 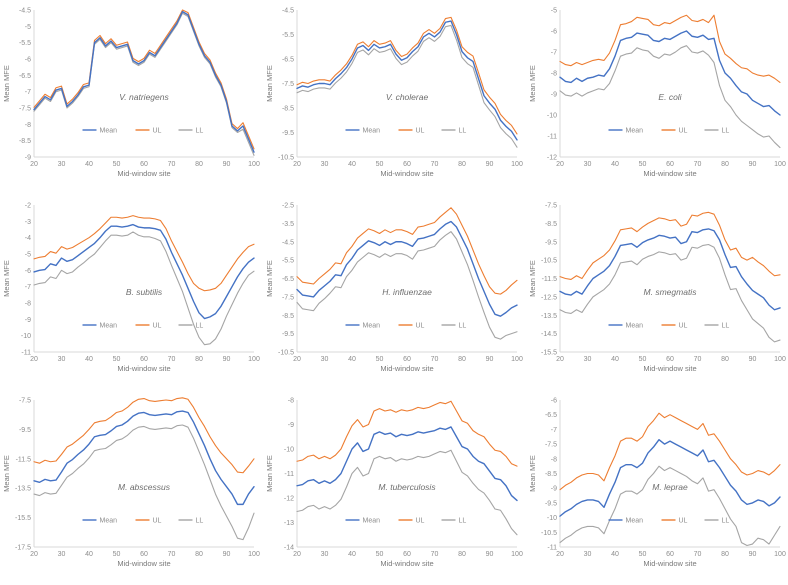 I want to click on y-tick-label: -13.5, so click(x=549, y=316).